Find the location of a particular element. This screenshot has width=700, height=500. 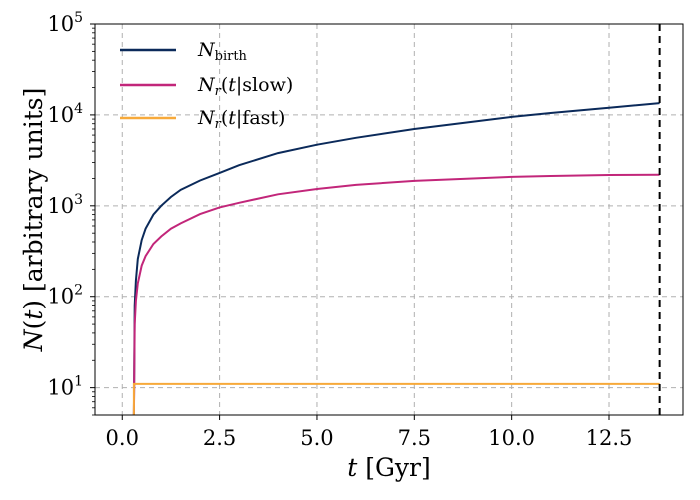

legend-entry-nr-slow: Nr(t|slow) is located at coordinates (206, 86).